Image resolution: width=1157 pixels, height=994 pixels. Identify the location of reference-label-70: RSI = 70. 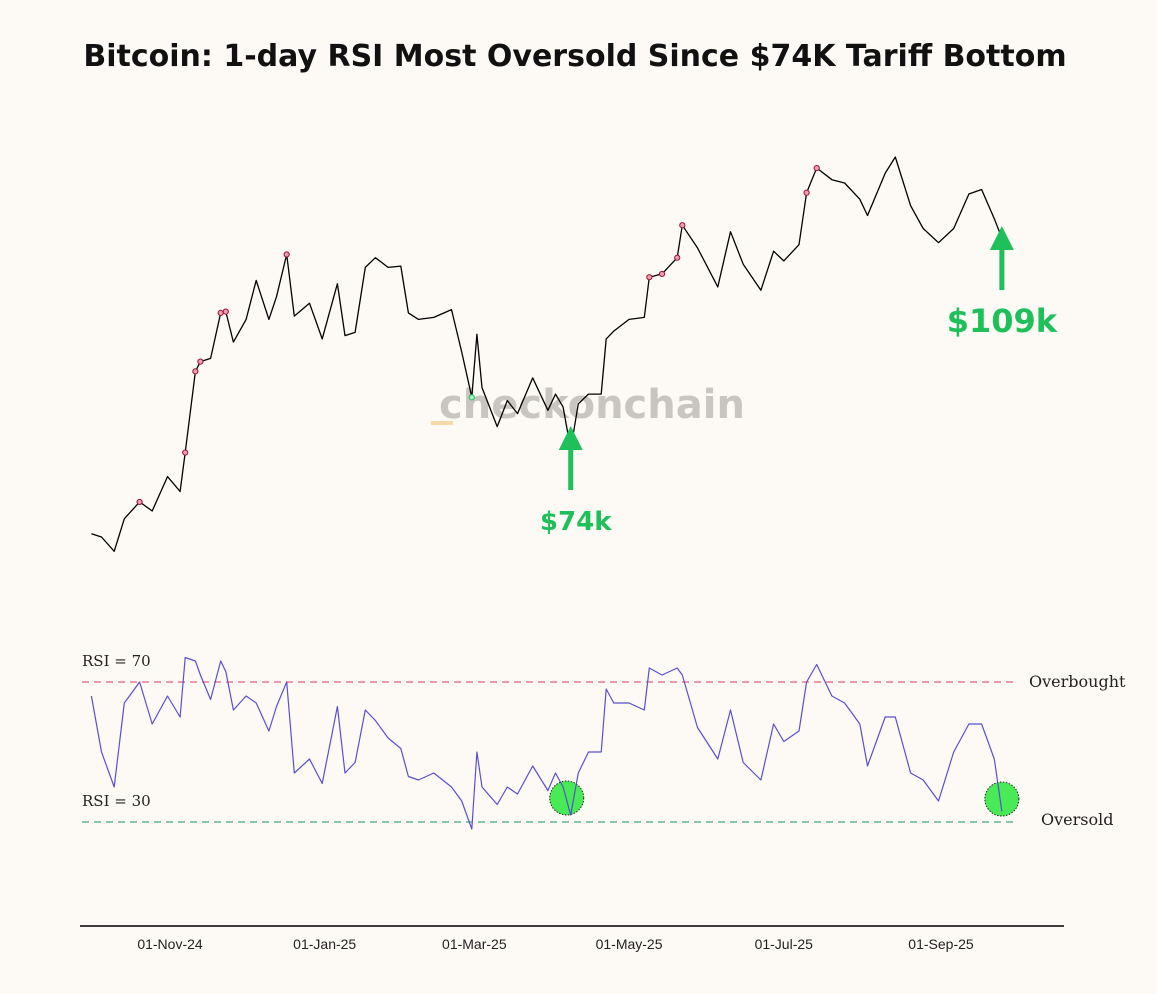
(116, 661).